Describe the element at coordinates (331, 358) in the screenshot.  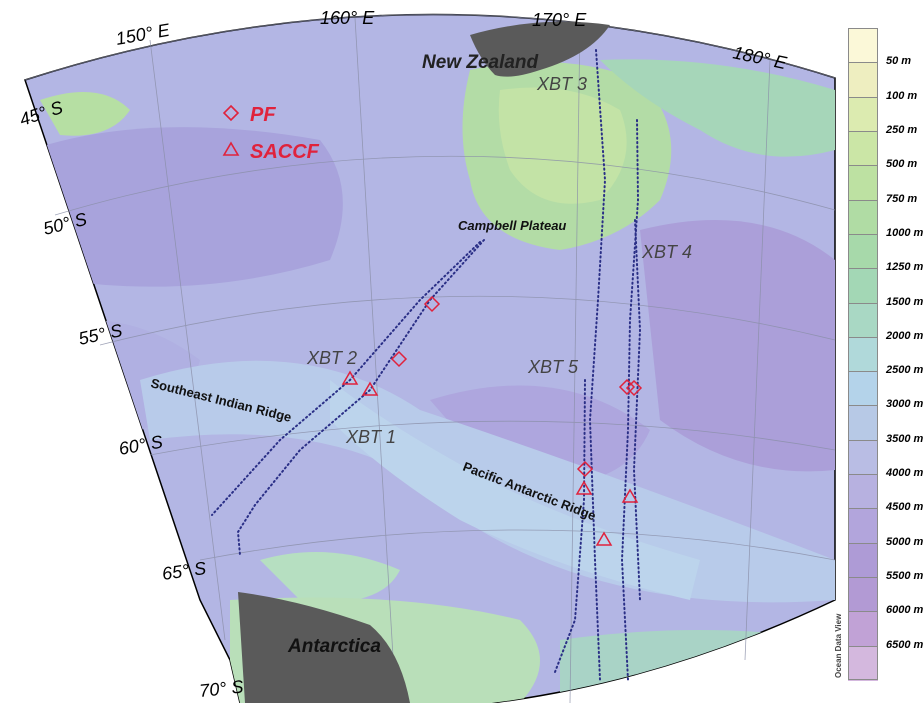
I see `label-xbt2: XBT 2` at that location.